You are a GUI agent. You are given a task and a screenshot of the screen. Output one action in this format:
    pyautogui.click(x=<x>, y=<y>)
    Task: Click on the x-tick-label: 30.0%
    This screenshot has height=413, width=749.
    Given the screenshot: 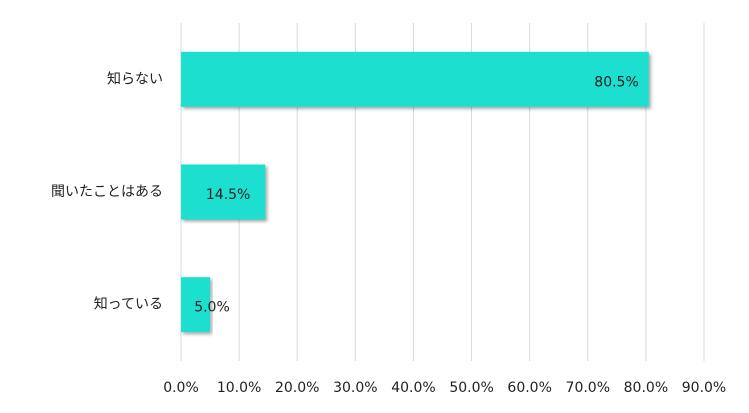 What is the action you would take?
    pyautogui.click(x=355, y=388)
    